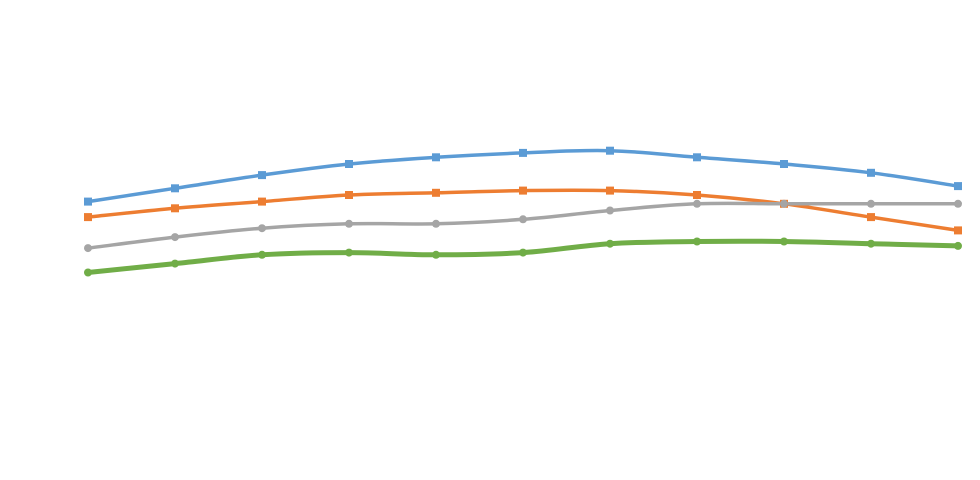  I want to click on series-2-line, so click(523, 210).